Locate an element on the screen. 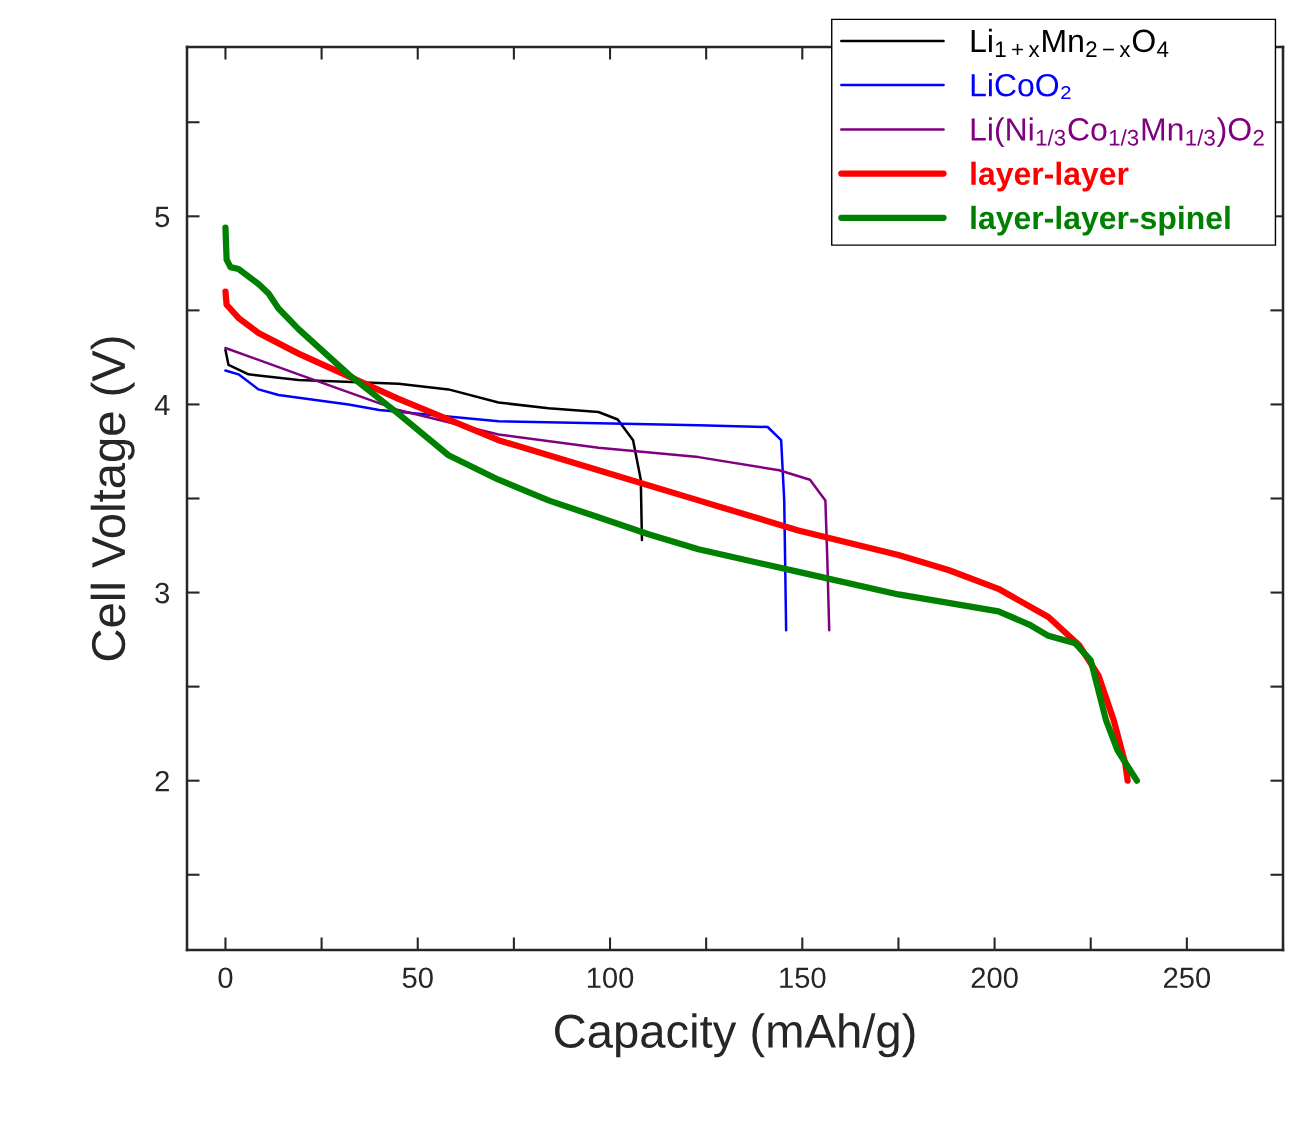 Image resolution: width=1294 pixels, height=1126 pixels. y-axis-title: Cell Voltage (V) is located at coordinates (112, 499).